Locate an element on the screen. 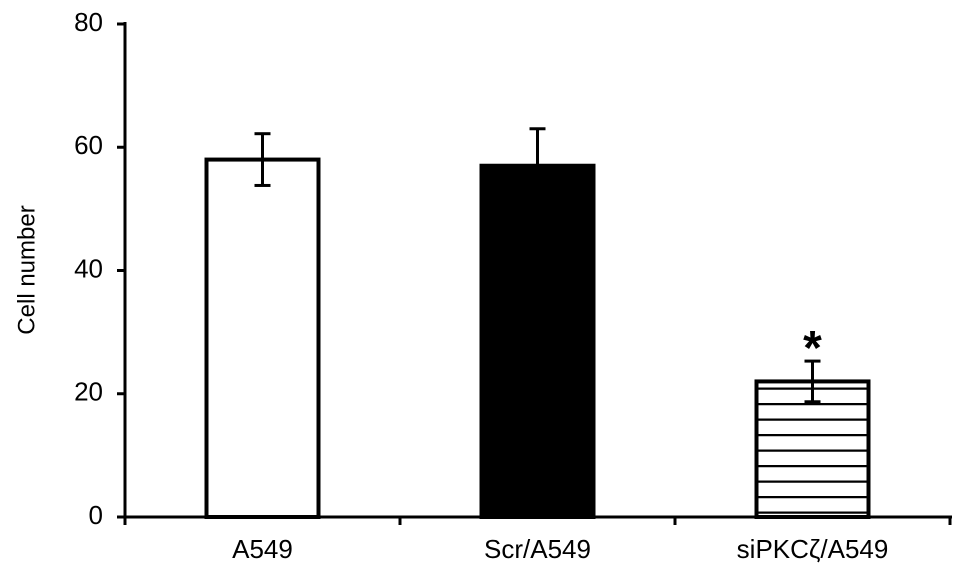  y-axis-label: Cell number is located at coordinates (26, 269).